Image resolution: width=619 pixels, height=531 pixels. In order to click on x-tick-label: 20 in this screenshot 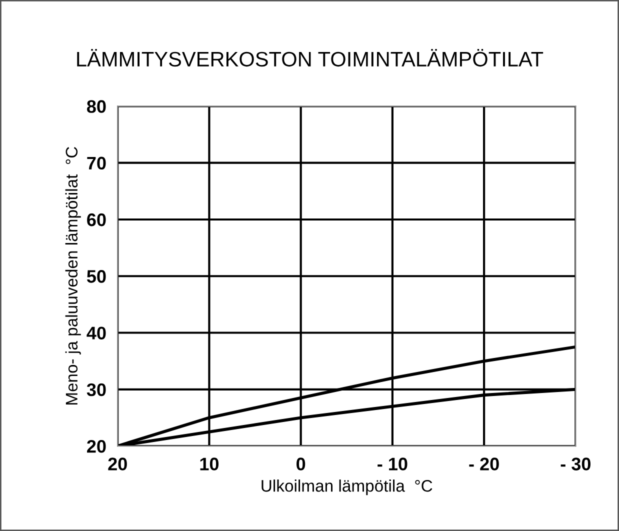, I will do `click(117, 464)`.